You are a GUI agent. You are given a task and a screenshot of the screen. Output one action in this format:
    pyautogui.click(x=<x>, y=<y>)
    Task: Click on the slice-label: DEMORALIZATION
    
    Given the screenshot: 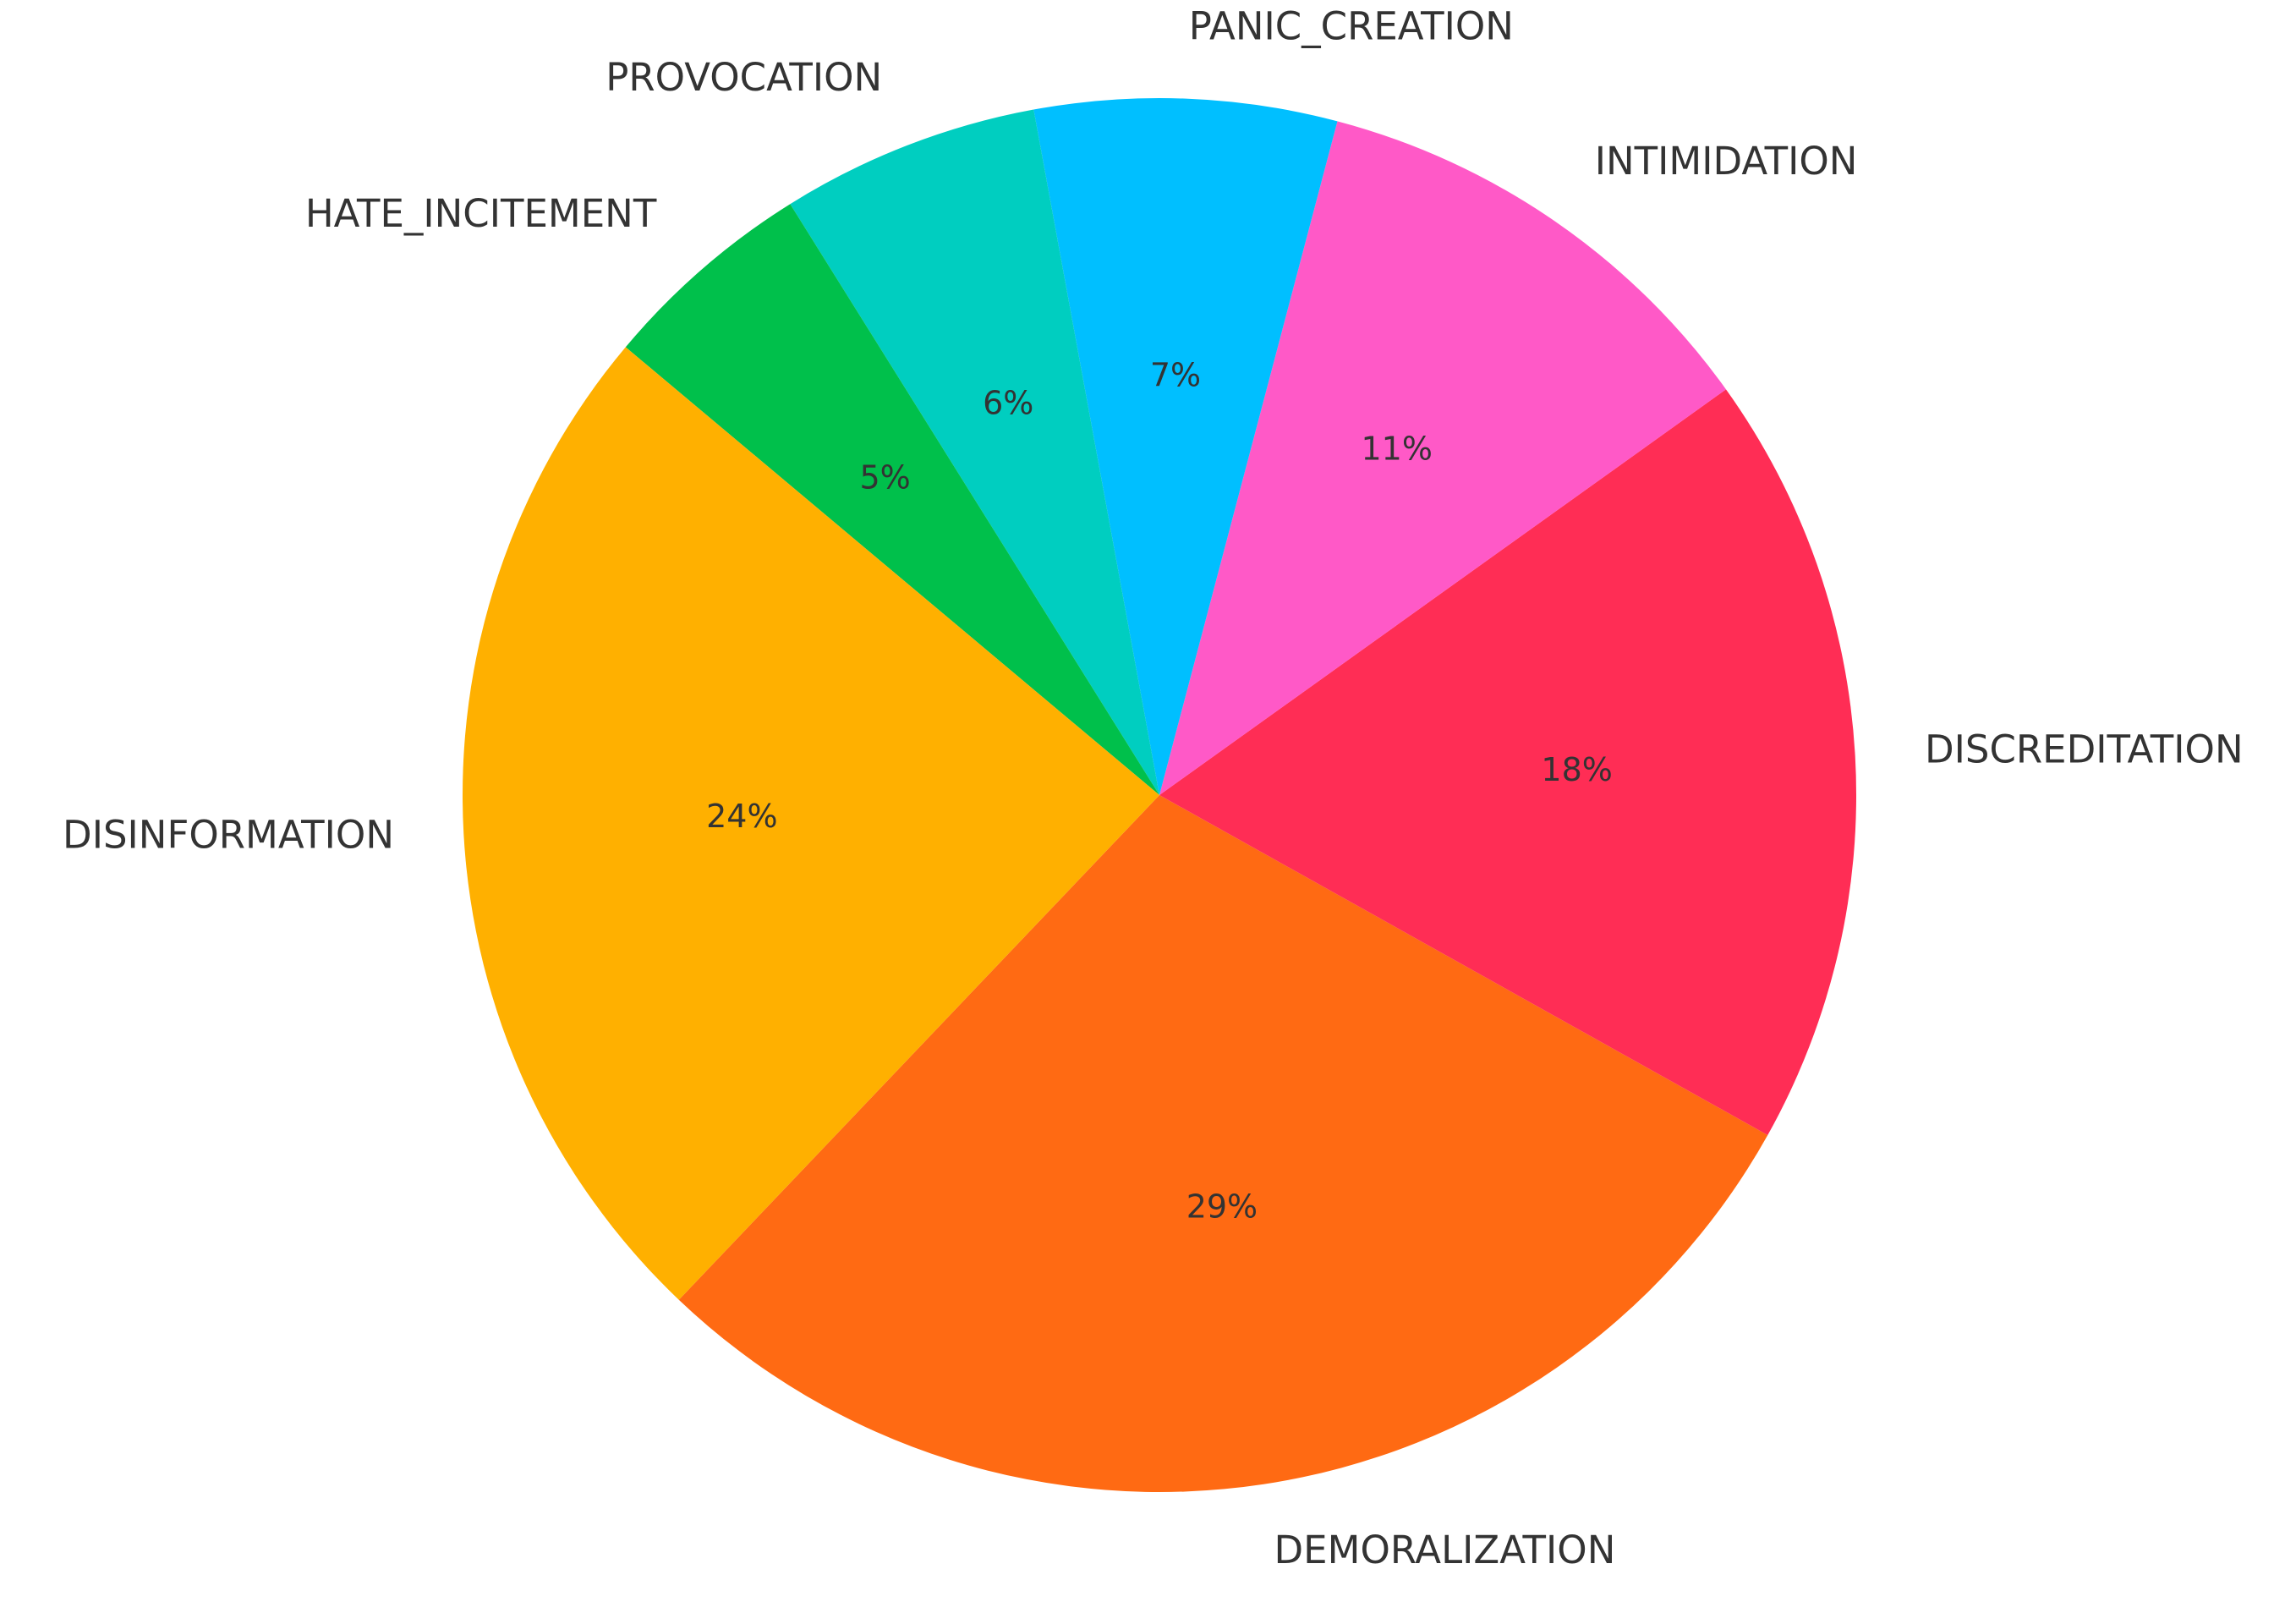 What is the action you would take?
    pyautogui.click(x=1445, y=1550)
    